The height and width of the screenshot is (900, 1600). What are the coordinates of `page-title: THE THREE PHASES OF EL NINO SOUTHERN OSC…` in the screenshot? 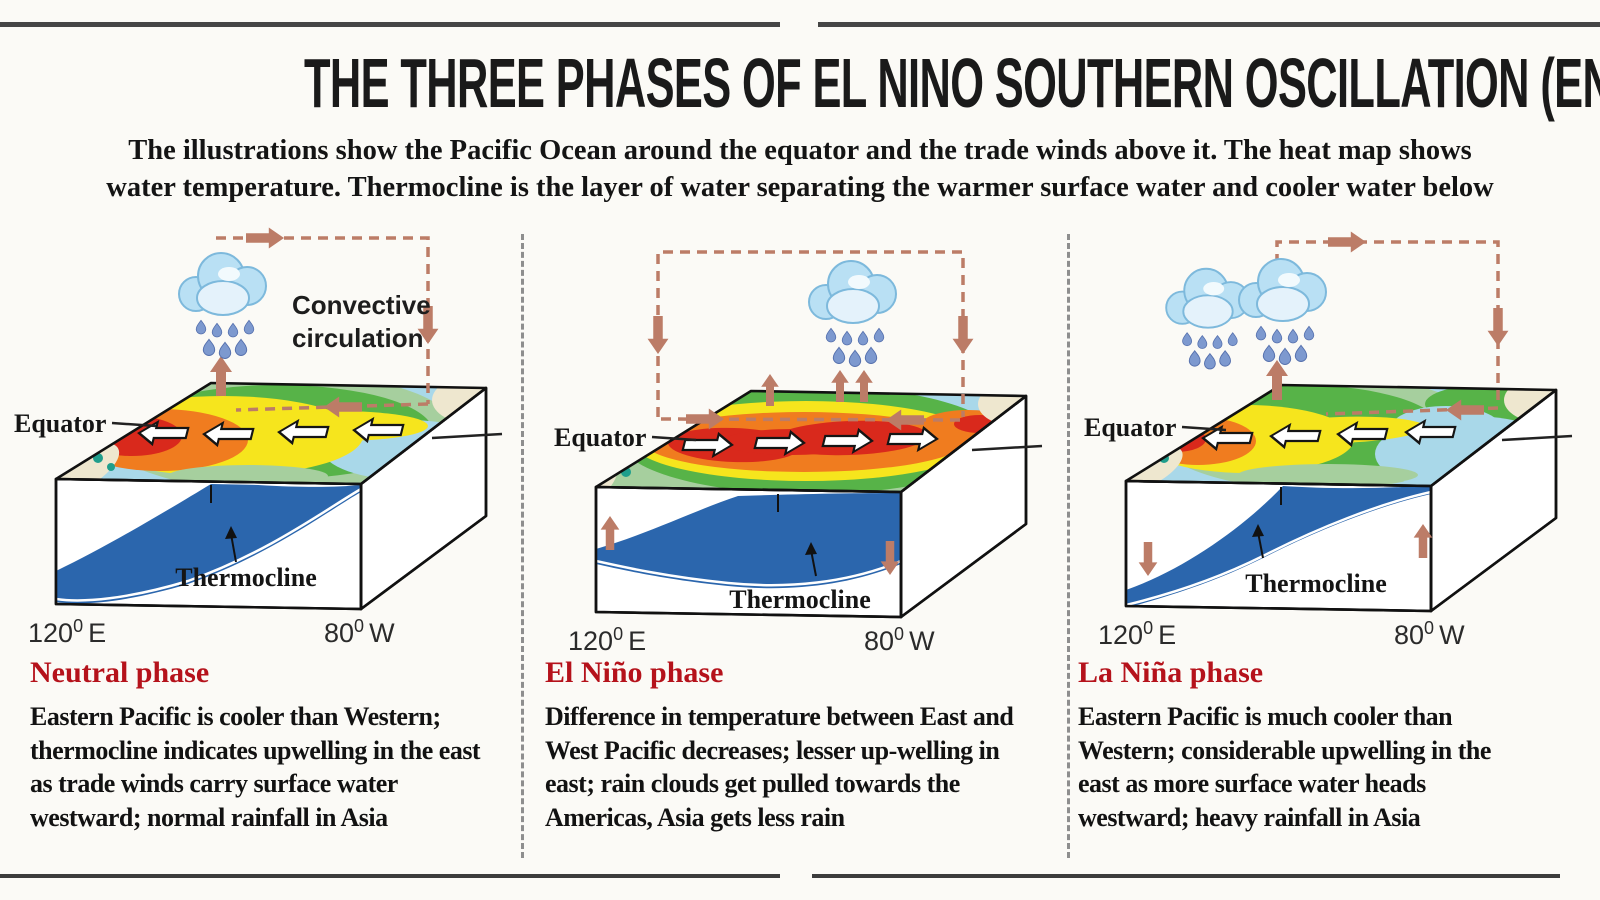 It's located at (952, 83).